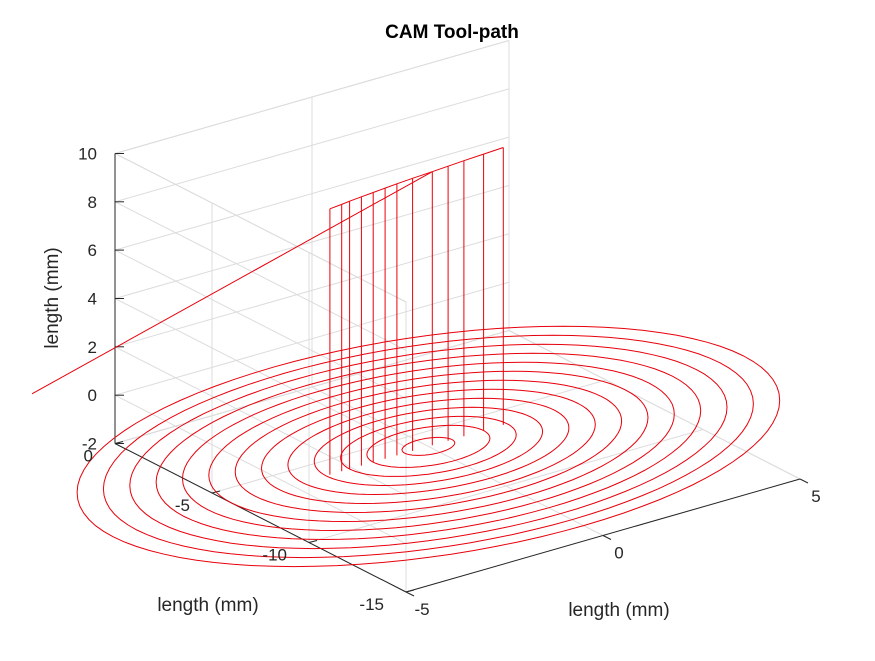 This screenshot has height=661, width=875. Describe the element at coordinates (618, 553) in the screenshot. I see `x-tick-label: 0` at that location.